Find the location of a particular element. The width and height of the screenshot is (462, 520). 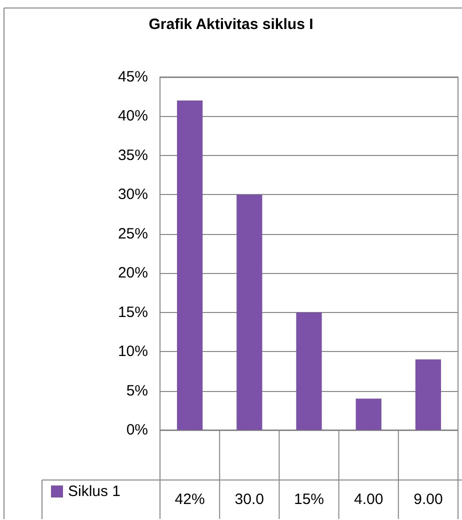

data-label: 15% is located at coordinates (309, 499).